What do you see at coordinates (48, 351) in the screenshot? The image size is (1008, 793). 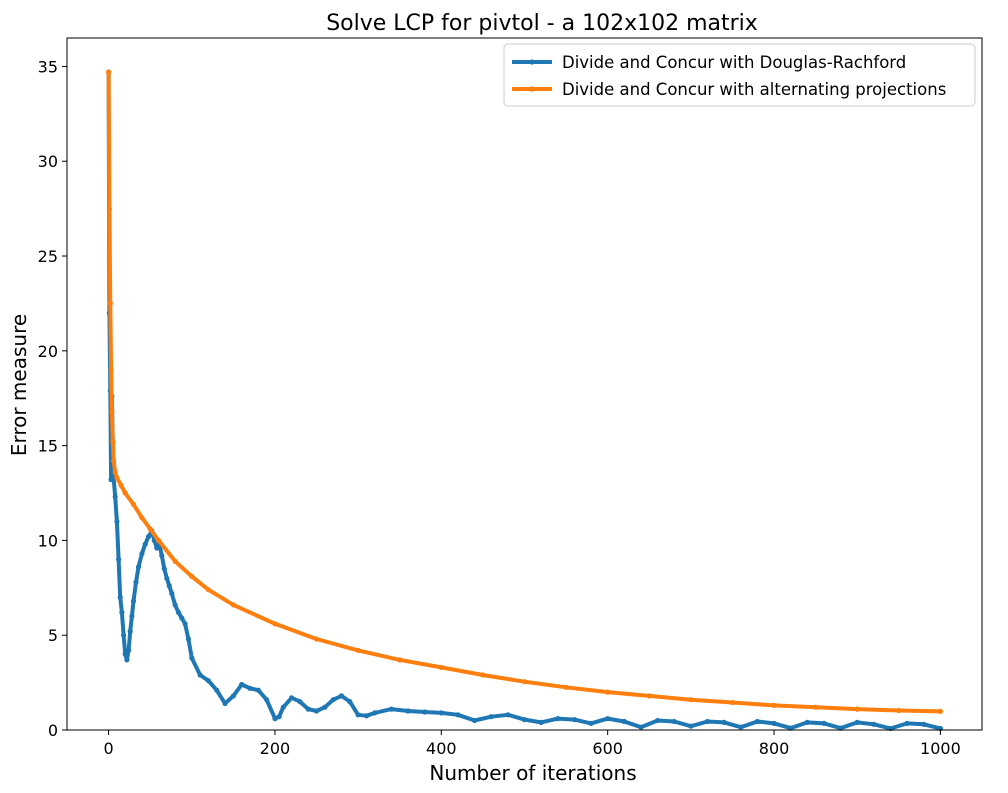 I see `y-tick-label: 20` at bounding box center [48, 351].